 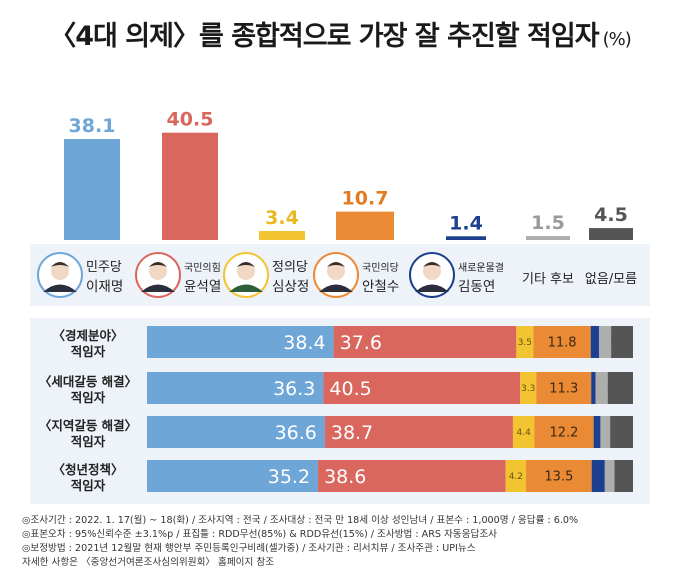 I want to click on chart-title: 〈4대 의제〉를 종합적으로 가장 잘 추진할 적임자 (%), so click(x=340, y=33).